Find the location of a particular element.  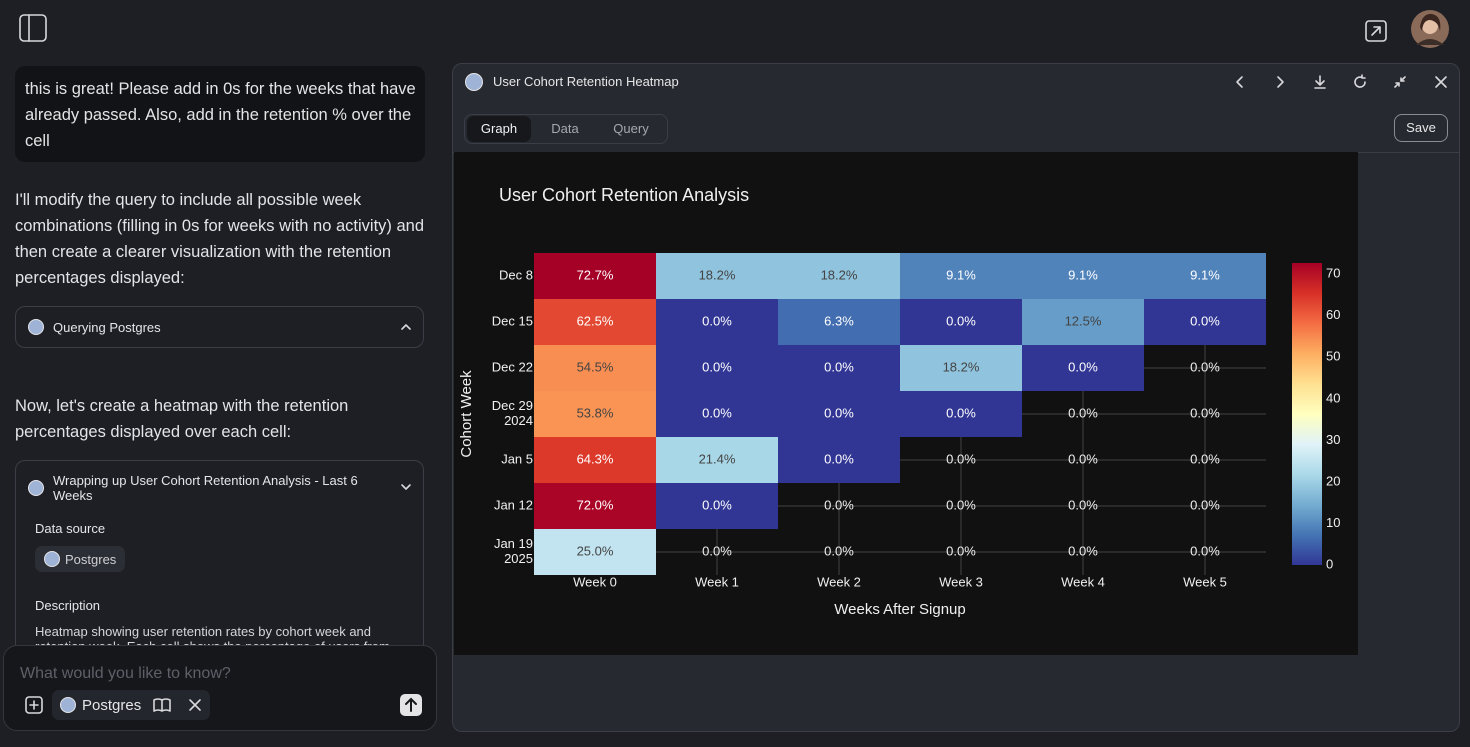

x-axis-title: Weeks After Signup is located at coordinates (899, 609).